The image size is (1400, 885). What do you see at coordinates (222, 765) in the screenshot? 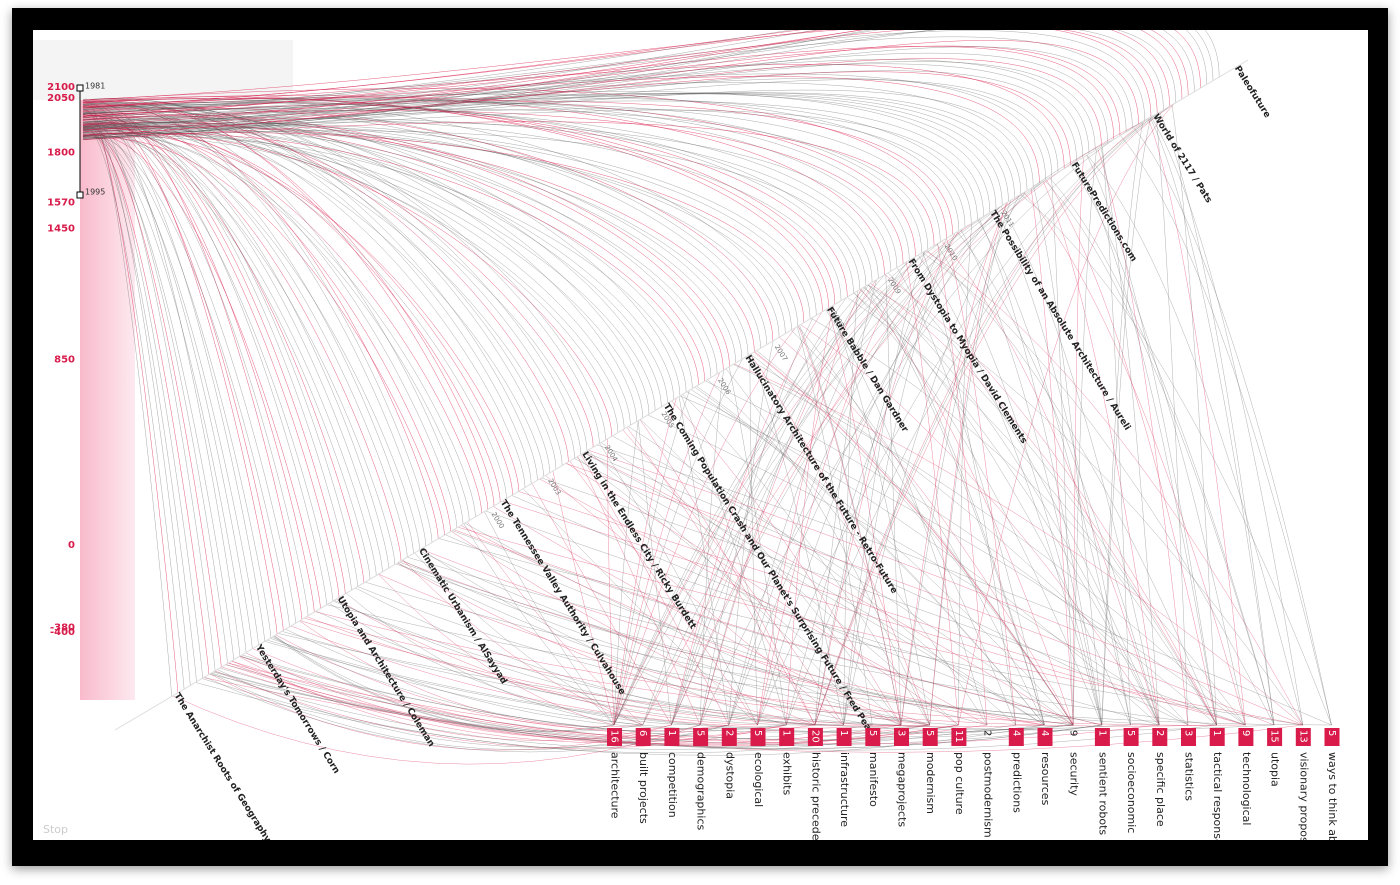
I see `publication-title: The Anarchist Roots of Geography` at bounding box center [222, 765].